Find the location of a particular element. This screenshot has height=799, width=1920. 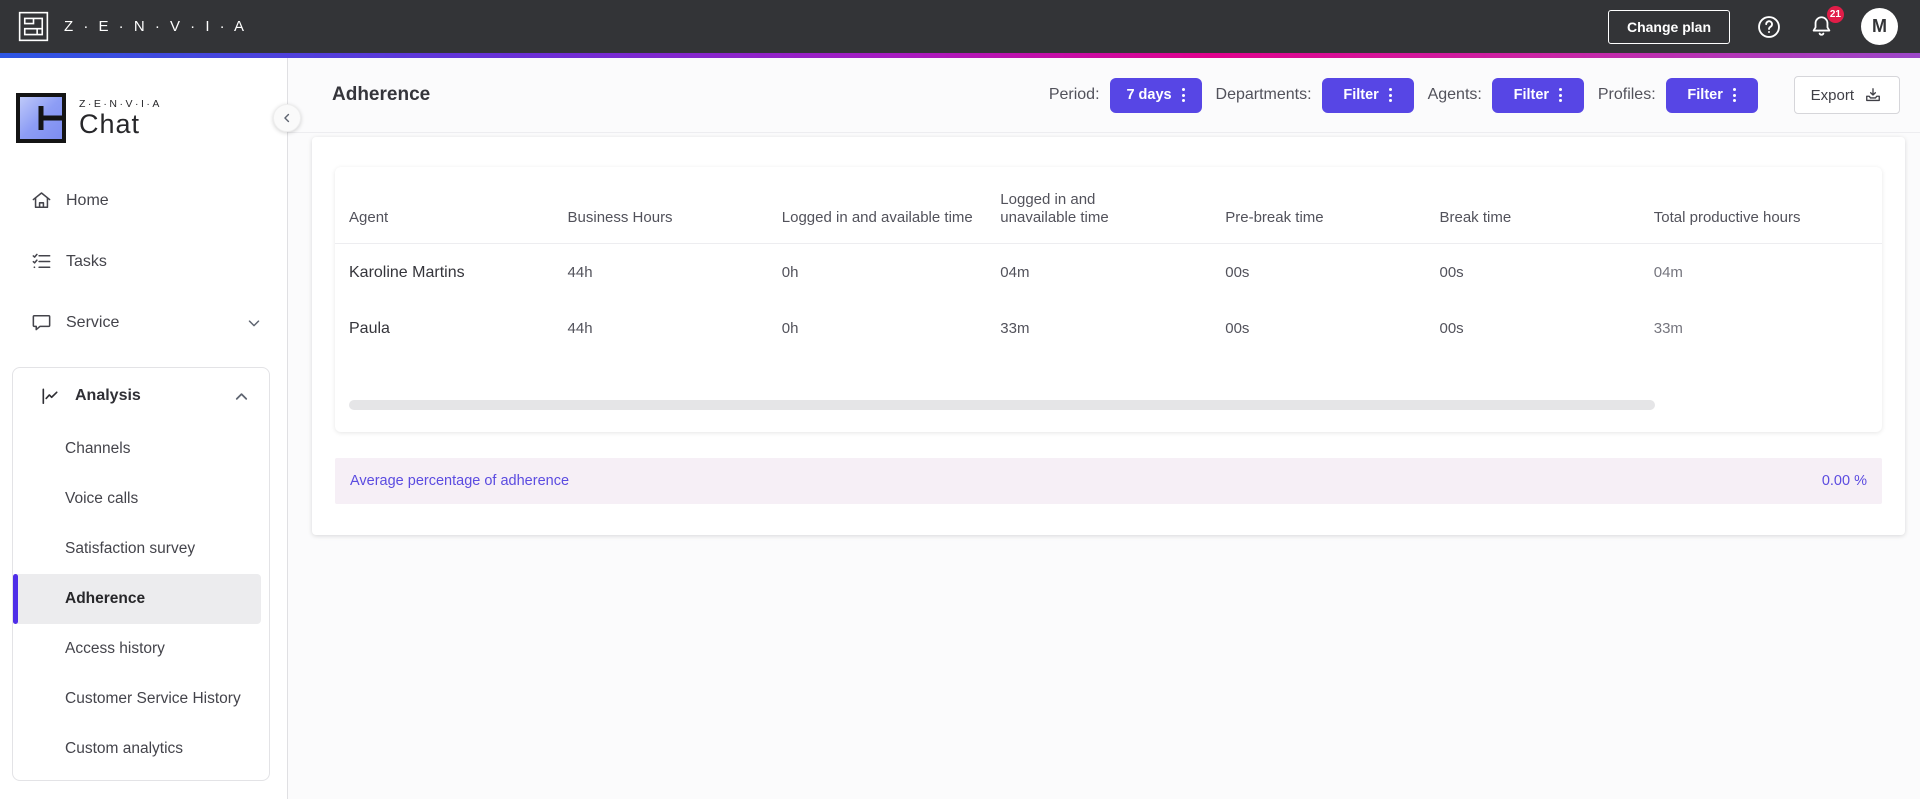

cell-logged-unavailable: 33m is located at coordinates (1015, 328).